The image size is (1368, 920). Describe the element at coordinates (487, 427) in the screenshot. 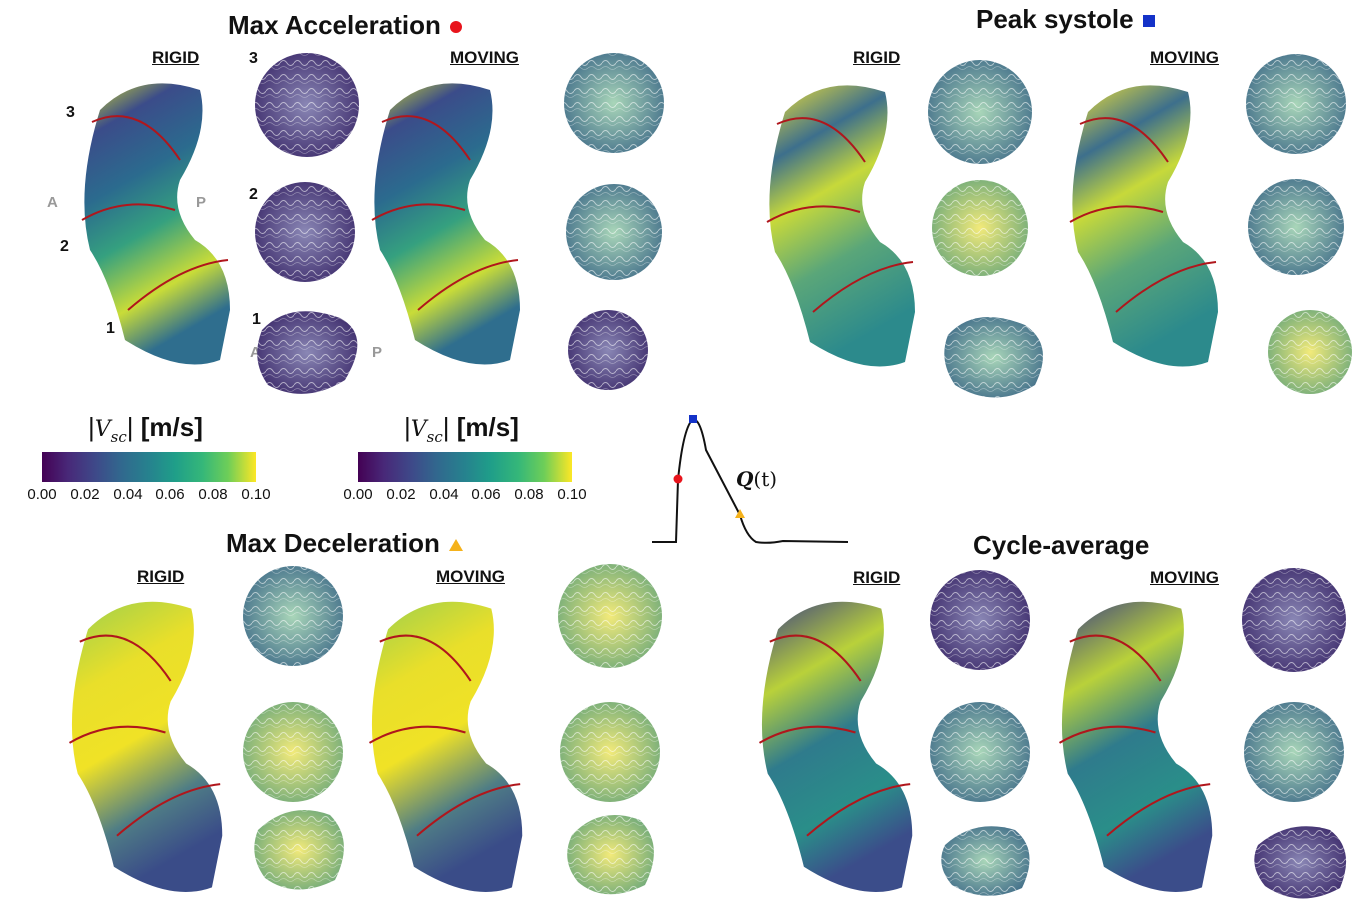

I see `colorbar-right-unit: [m/s]` at that location.